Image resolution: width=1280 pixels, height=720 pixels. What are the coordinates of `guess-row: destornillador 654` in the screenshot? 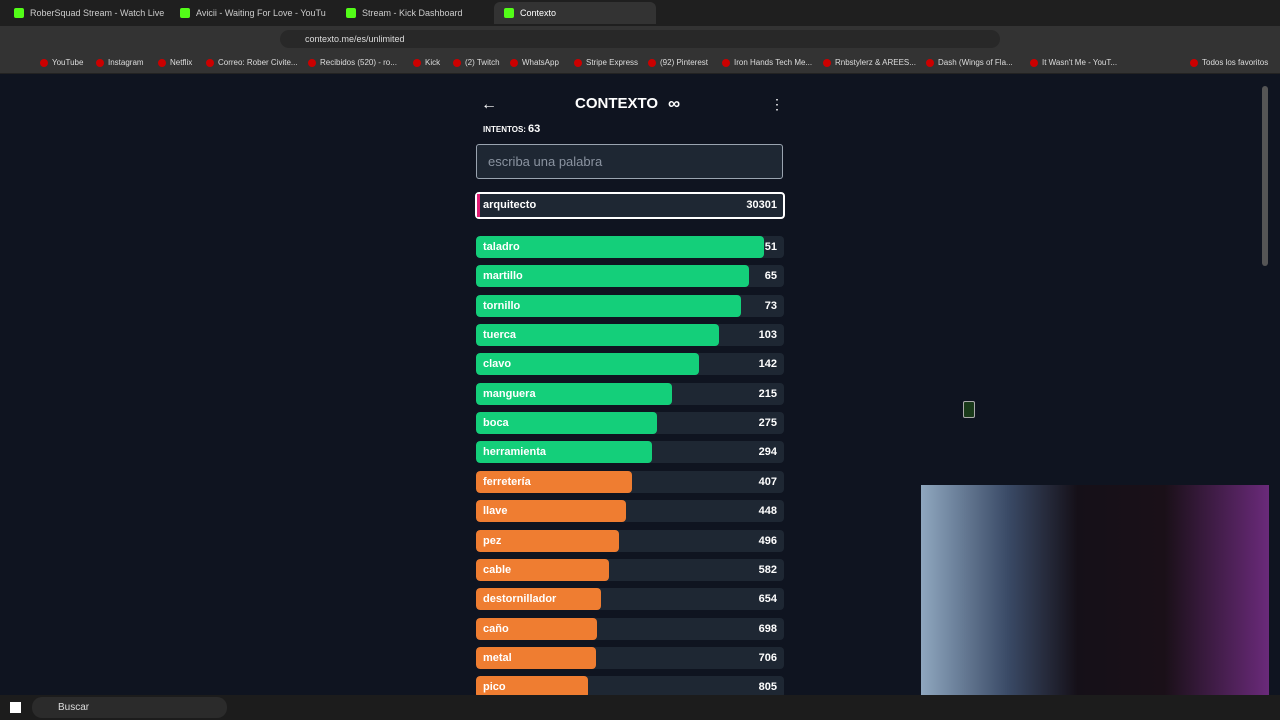 It's located at (630, 599).